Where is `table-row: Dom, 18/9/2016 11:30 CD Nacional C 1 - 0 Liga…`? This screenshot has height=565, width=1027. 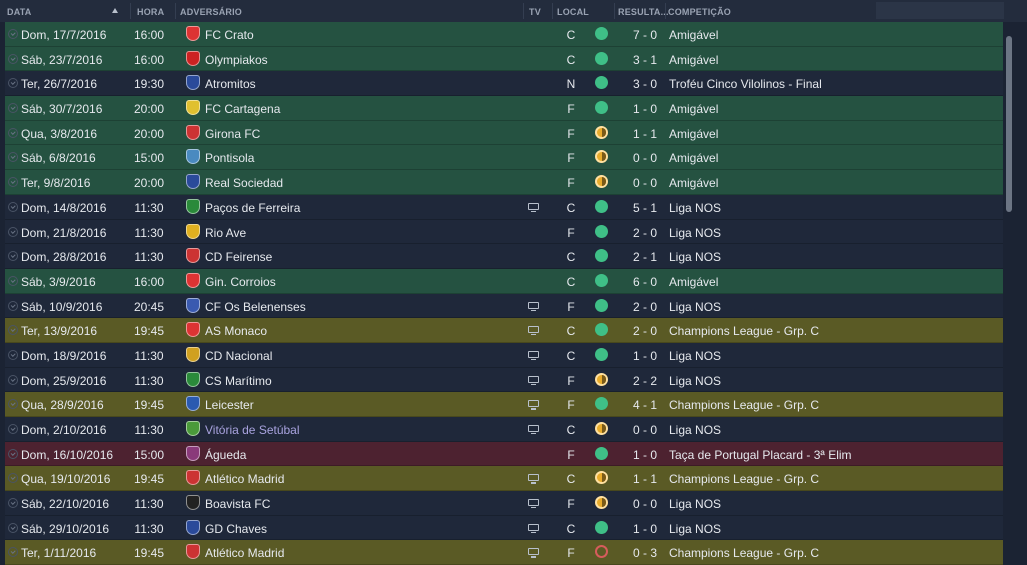 table-row: Dom, 18/9/2016 11:30 CD Nacional C 1 - 0 Liga… is located at coordinates (504, 355).